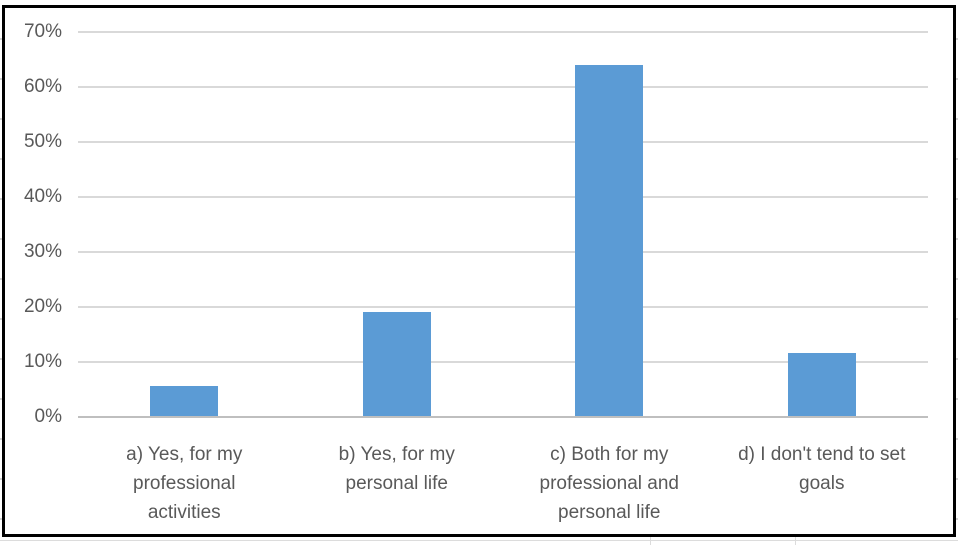 This screenshot has width=958, height=545. What do you see at coordinates (42, 196) in the screenshot?
I see `y-tick-label: 40%` at bounding box center [42, 196].